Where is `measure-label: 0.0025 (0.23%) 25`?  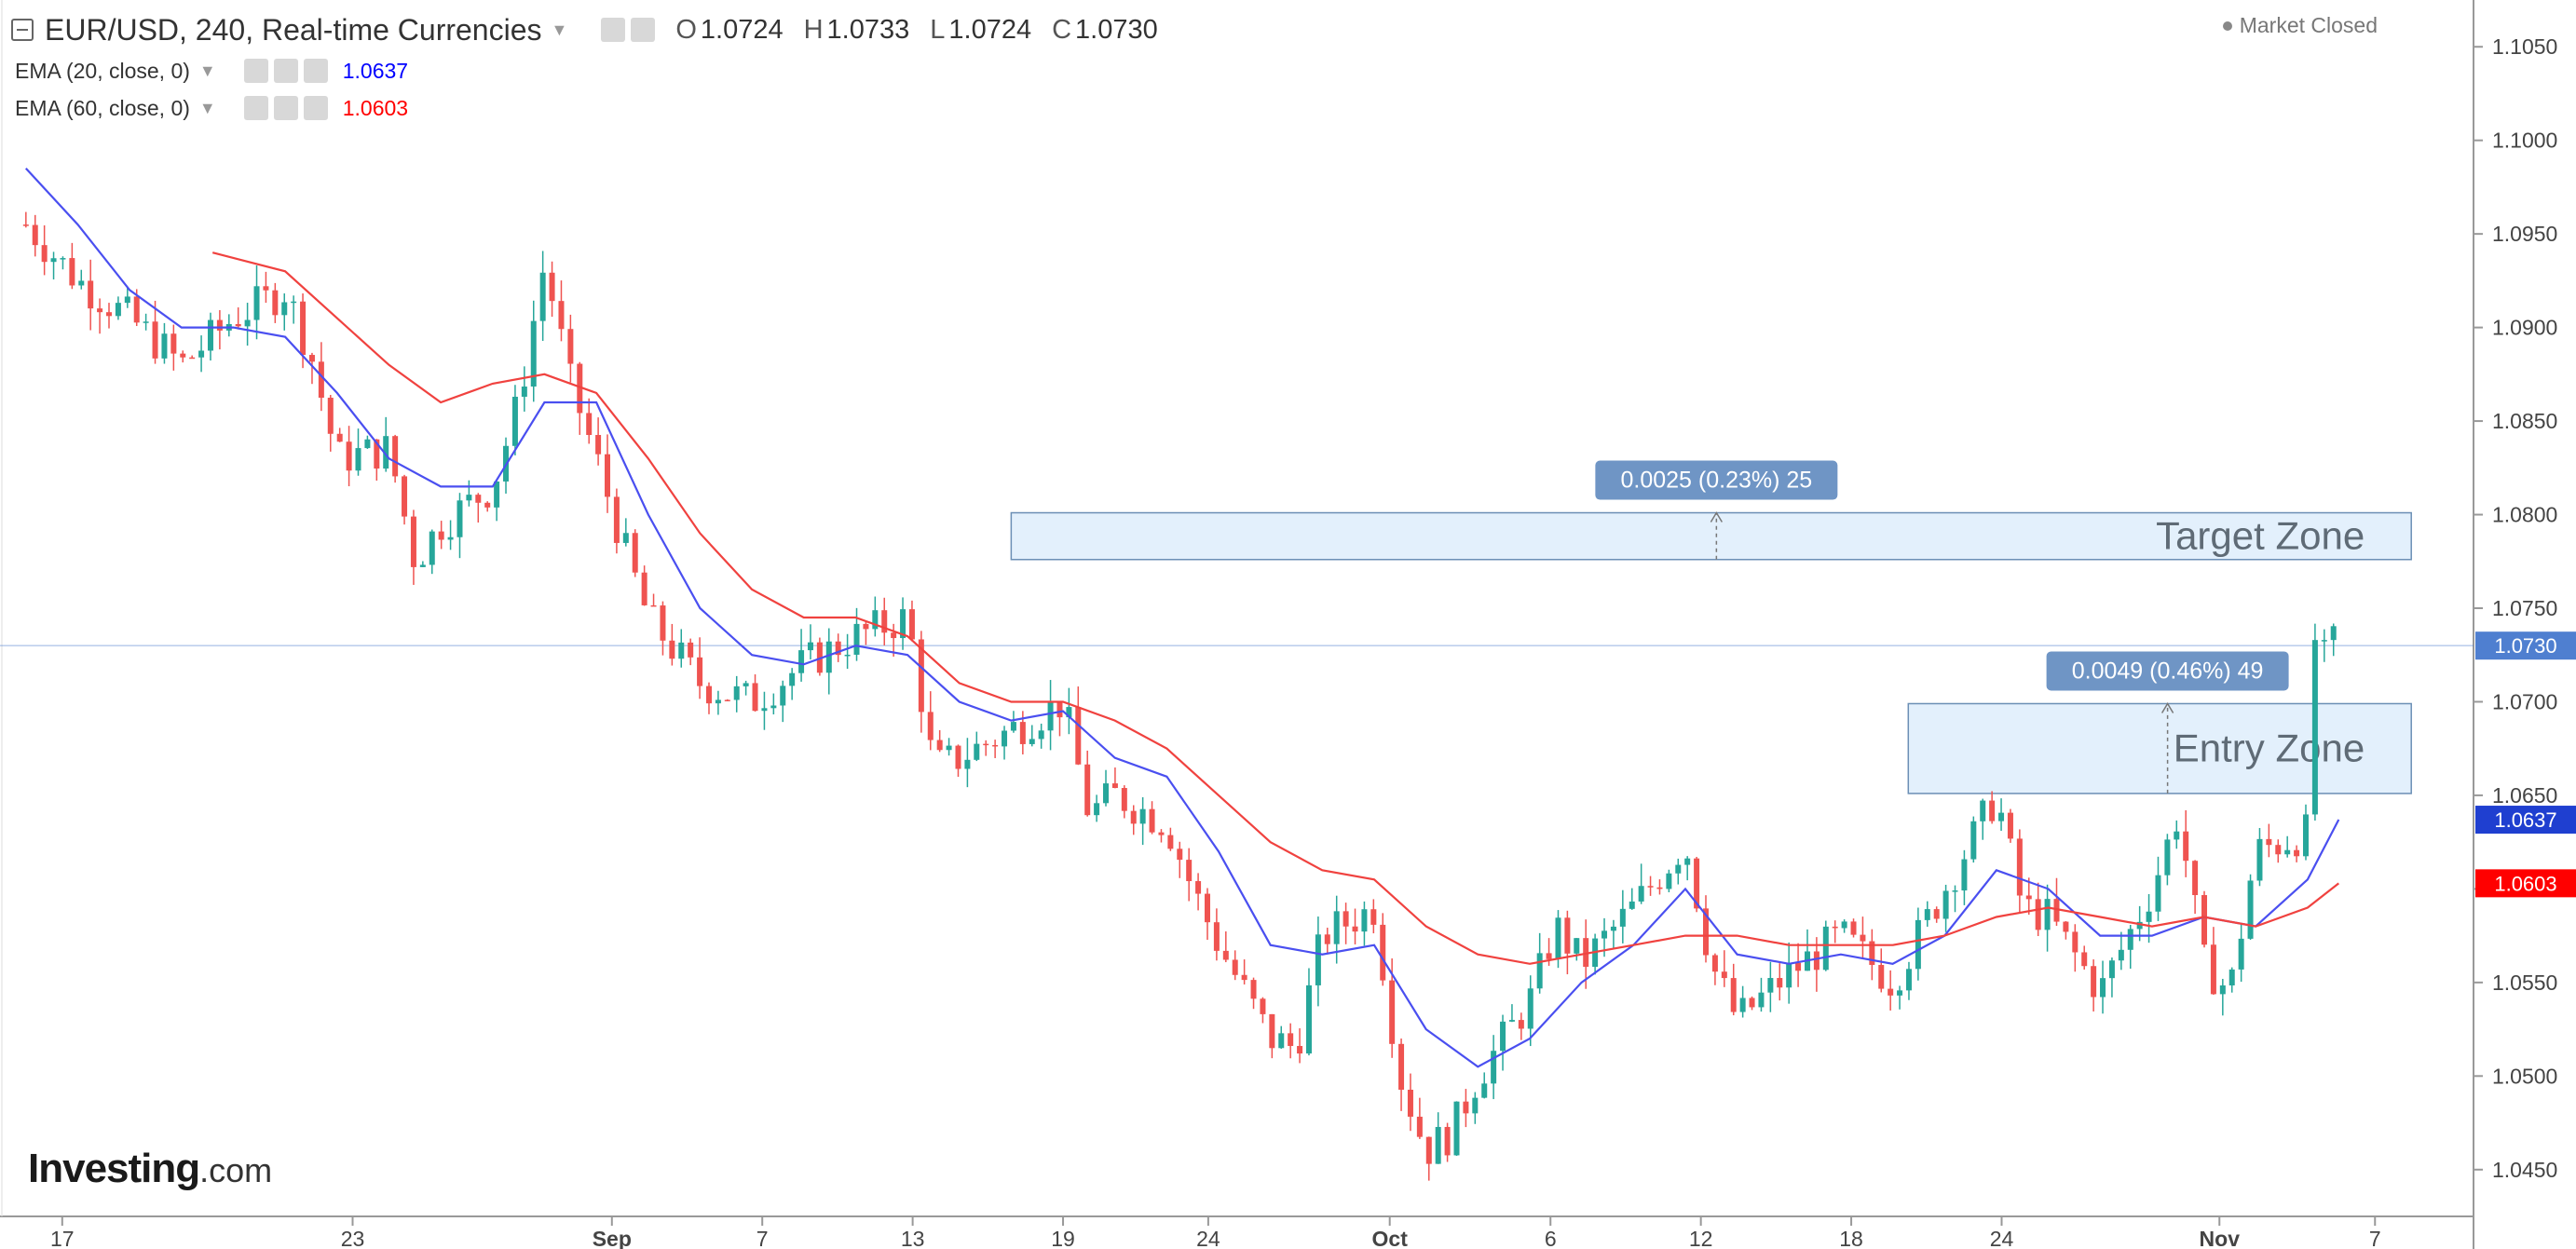 measure-label: 0.0025 (0.23%) 25 is located at coordinates (1717, 481).